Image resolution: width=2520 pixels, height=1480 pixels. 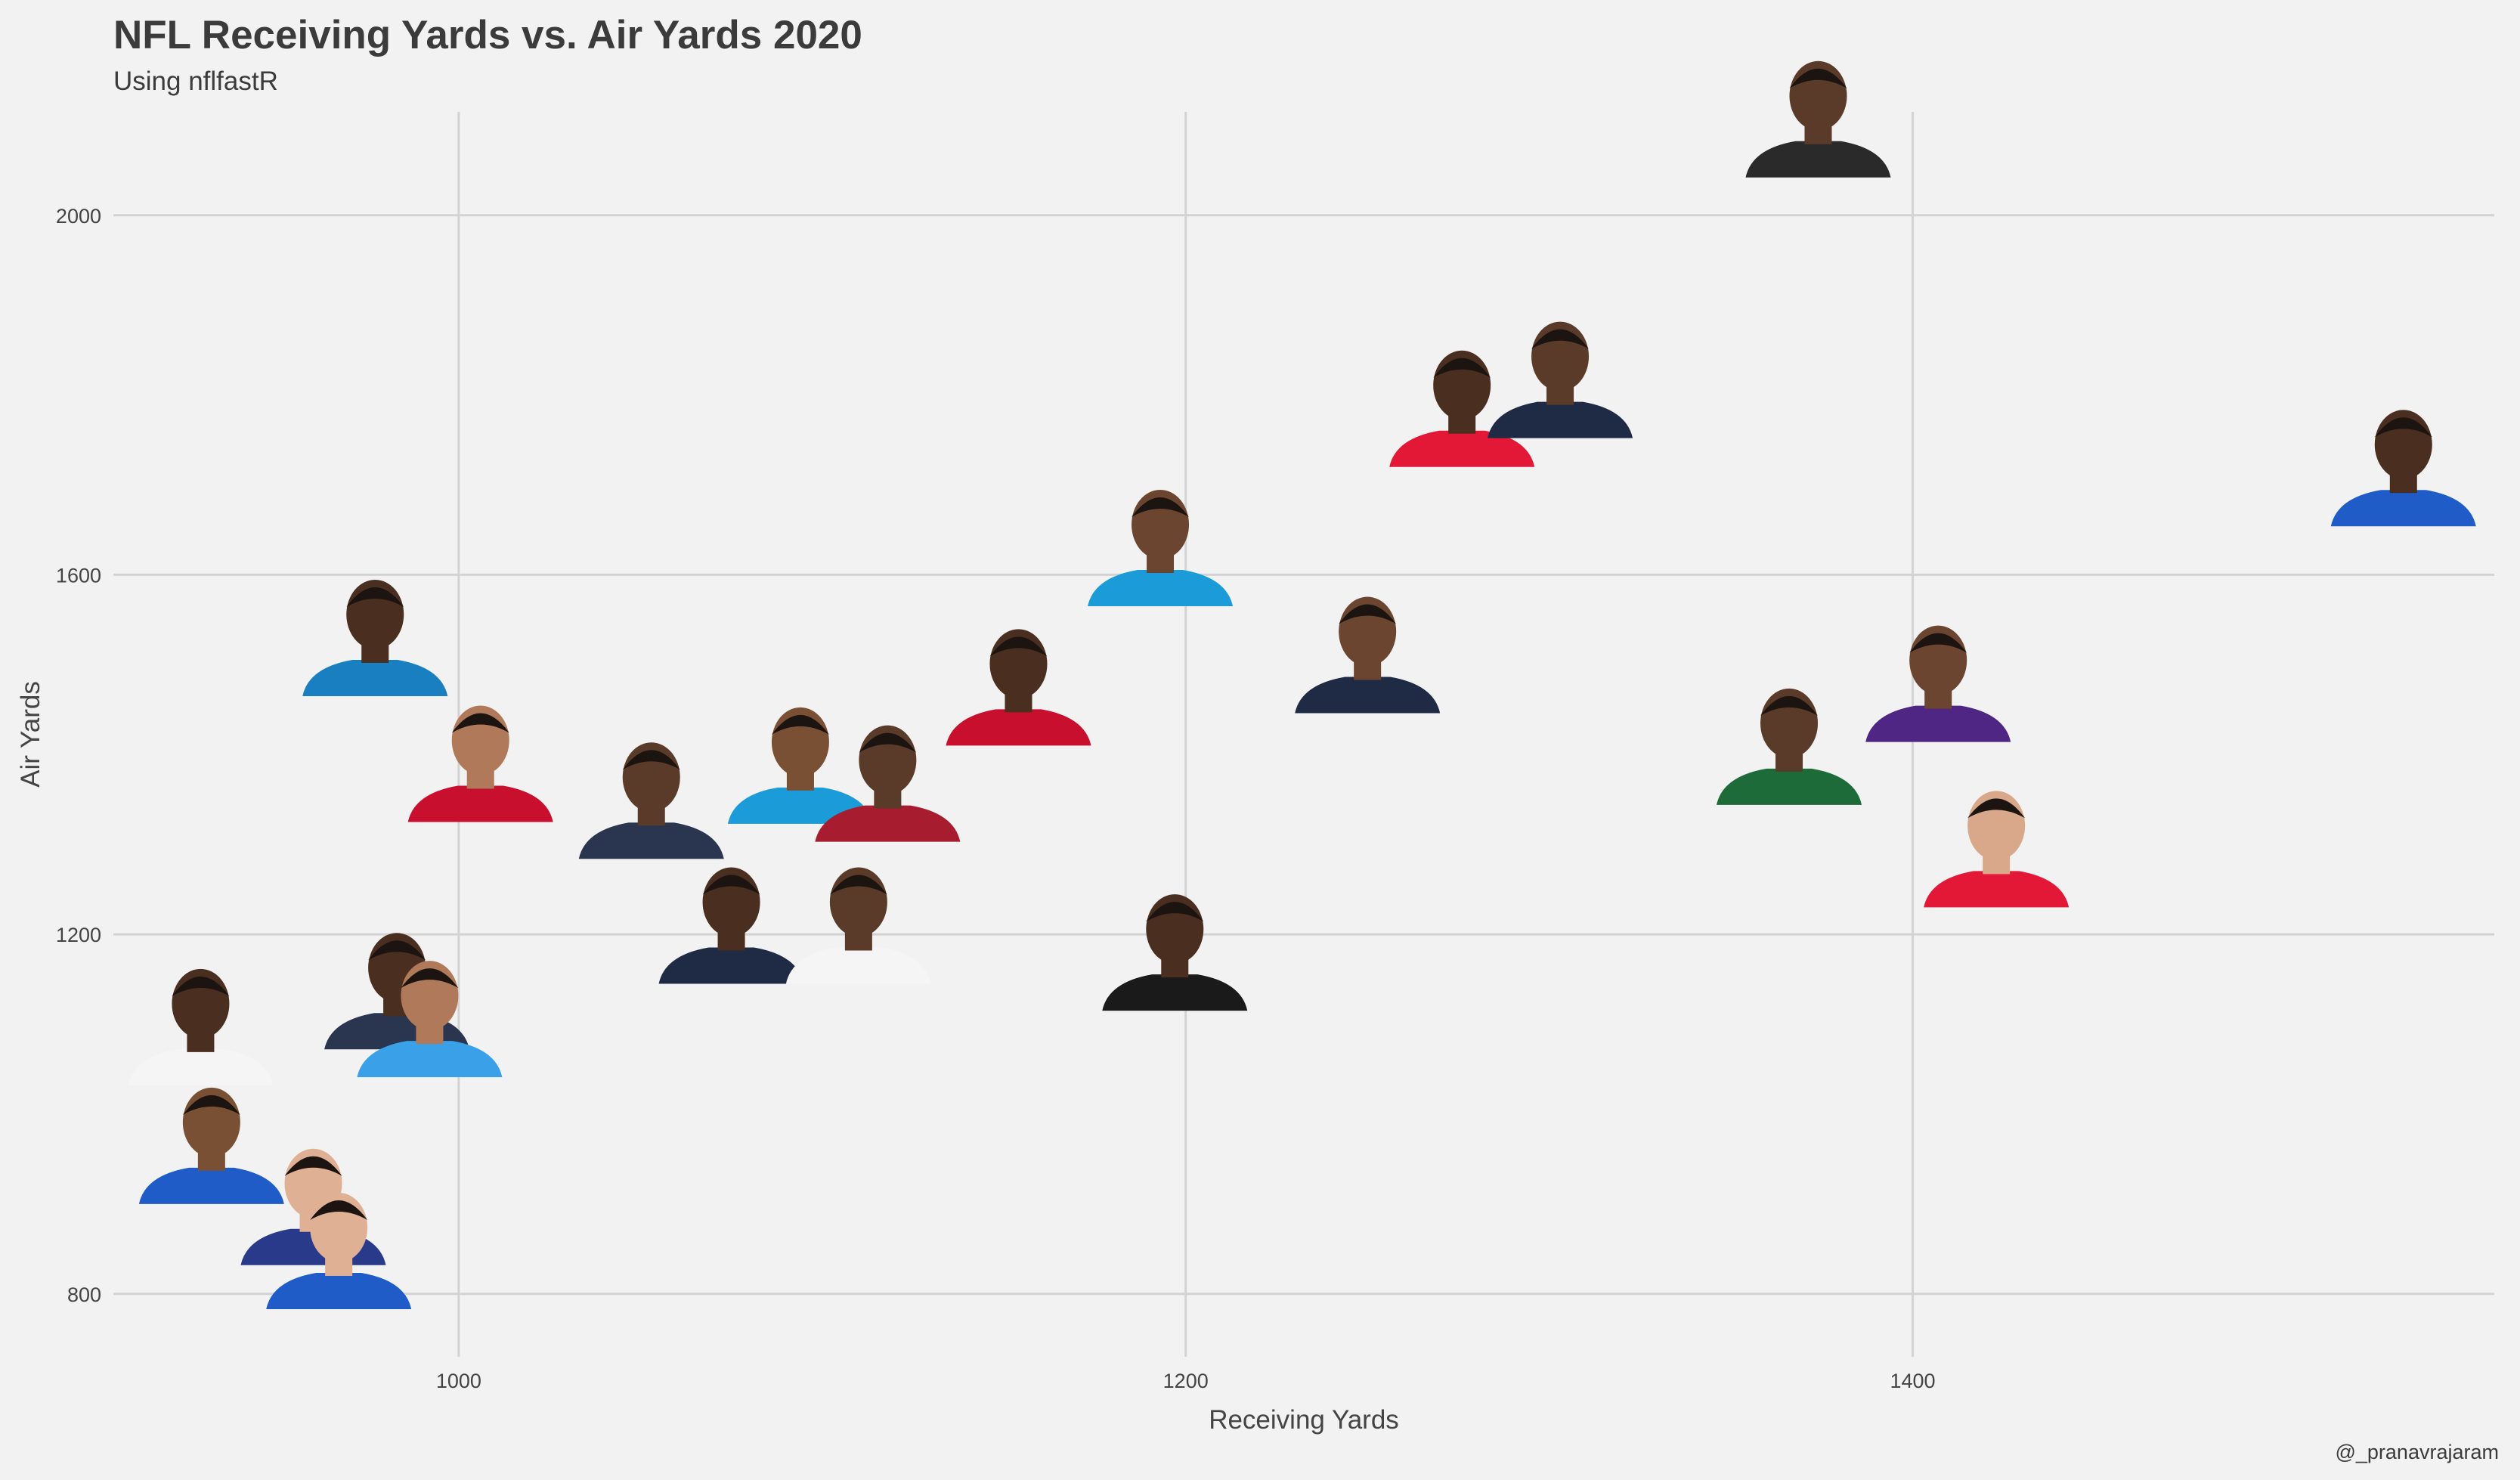 I want to click on y-tick-label: 2000, so click(x=78, y=216).